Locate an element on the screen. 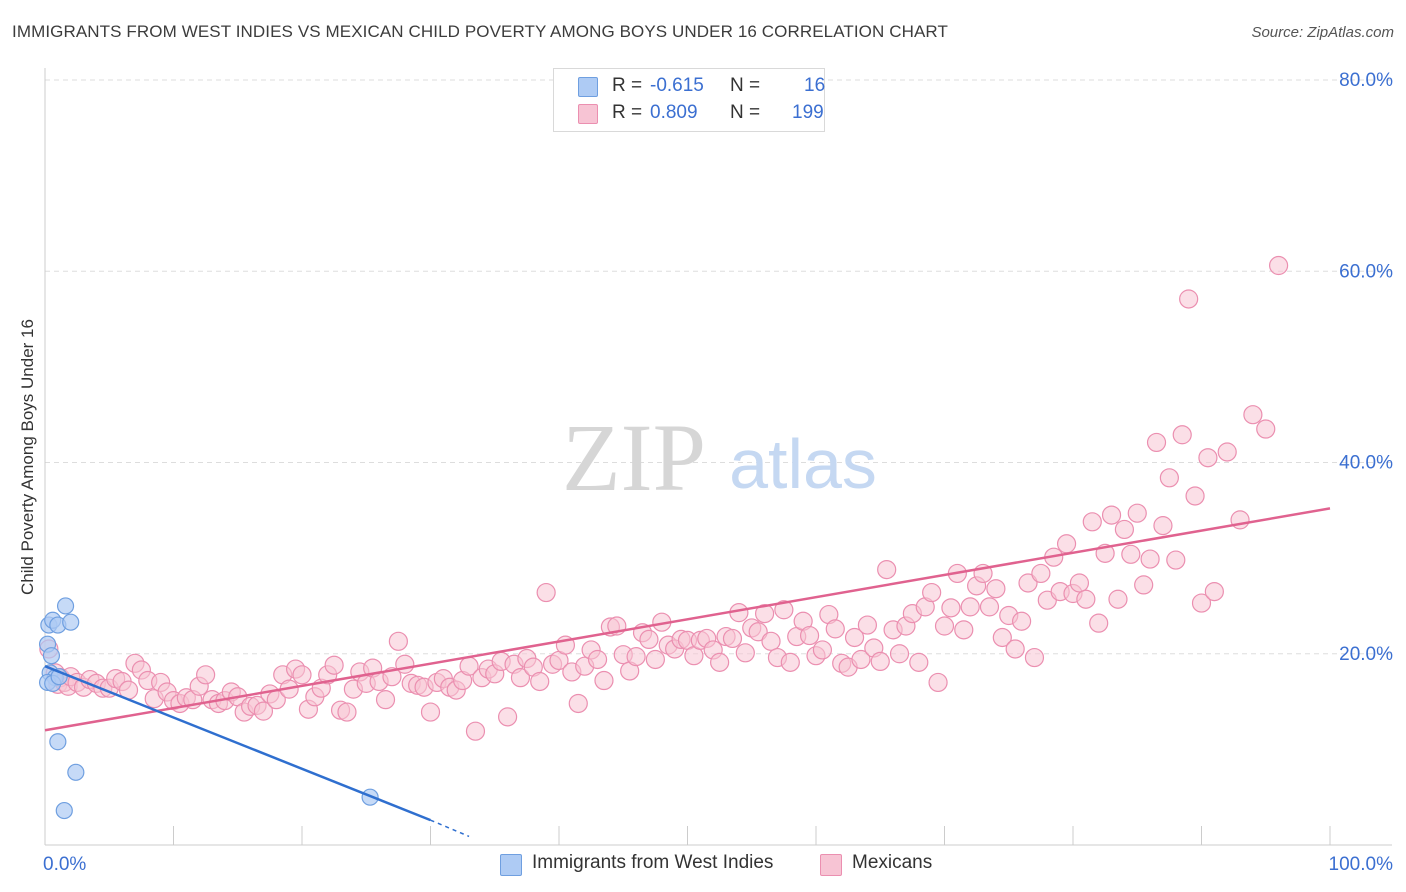 This screenshot has height=892, width=1406. bottom-legend-label: Mexicans is located at coordinates (892, 862).